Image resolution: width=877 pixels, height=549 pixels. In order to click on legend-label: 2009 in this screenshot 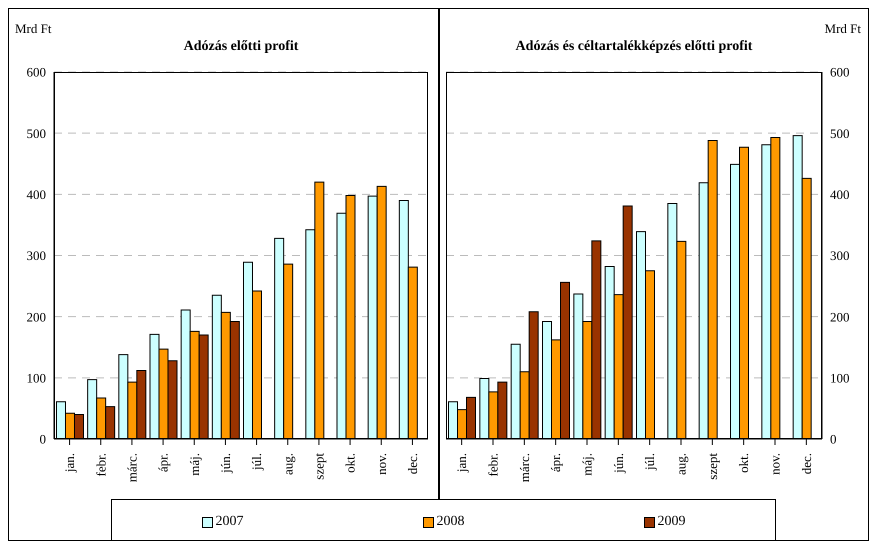, I will do `click(672, 522)`.